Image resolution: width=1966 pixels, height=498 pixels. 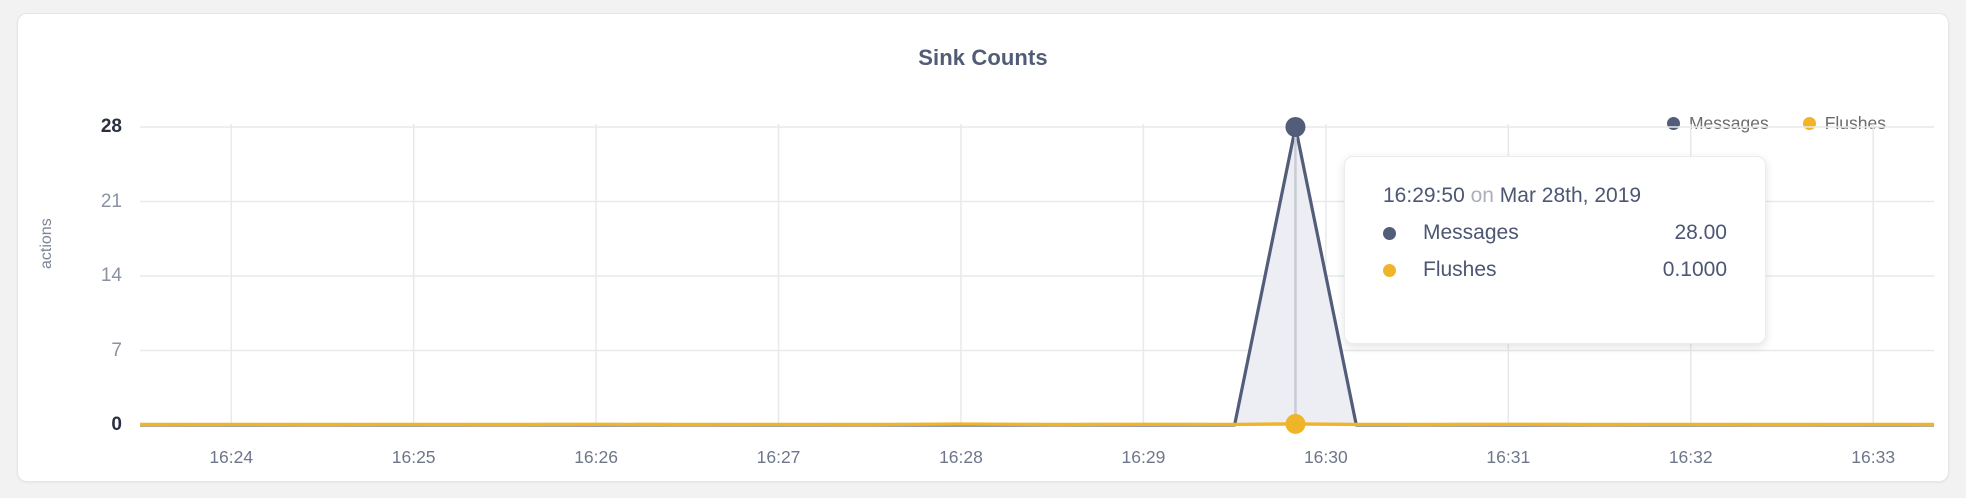 What do you see at coordinates (1295, 423) in the screenshot?
I see `highlight-marker-flushes` at bounding box center [1295, 423].